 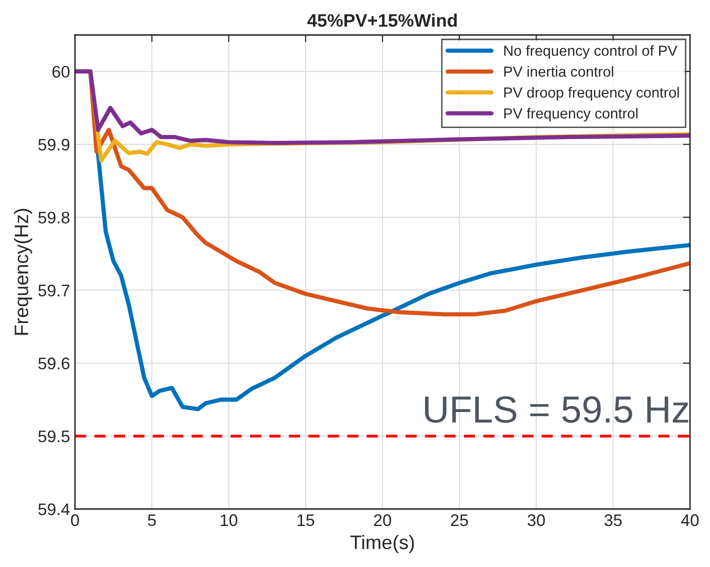 What do you see at coordinates (54, 144) in the screenshot?
I see `y-tick-label: 59.9` at bounding box center [54, 144].